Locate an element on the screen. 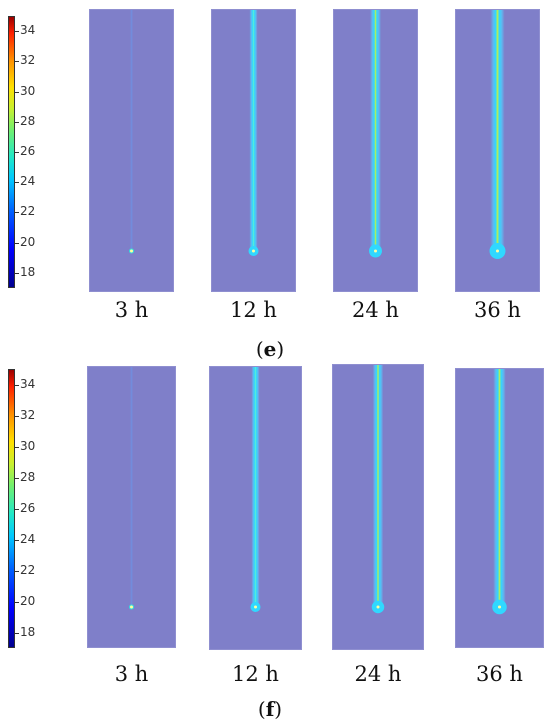  colorbar-e is located at coordinates (11, 152).